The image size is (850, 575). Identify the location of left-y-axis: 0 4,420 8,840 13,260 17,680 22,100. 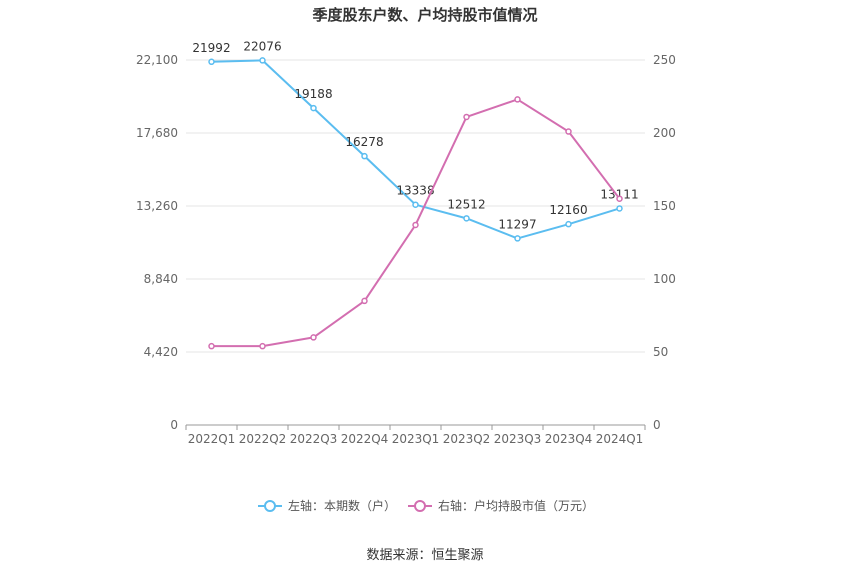
(157, 242).